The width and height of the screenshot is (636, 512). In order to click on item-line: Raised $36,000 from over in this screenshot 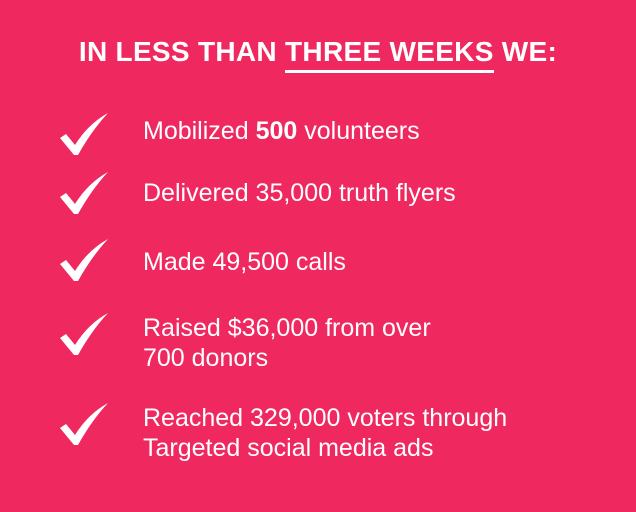, I will do `click(287, 328)`.